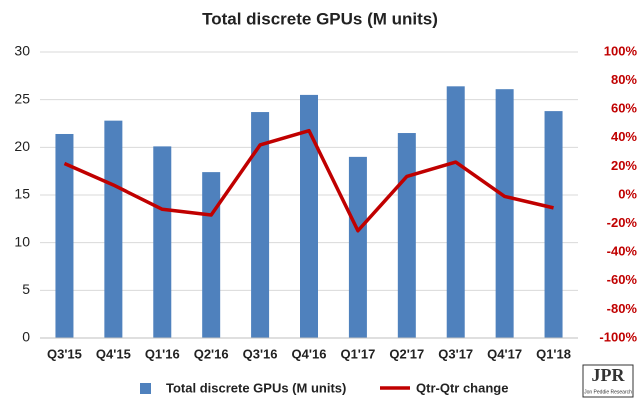  What do you see at coordinates (22, 98) in the screenshot?
I see `y-tick-label: 25` at bounding box center [22, 98].